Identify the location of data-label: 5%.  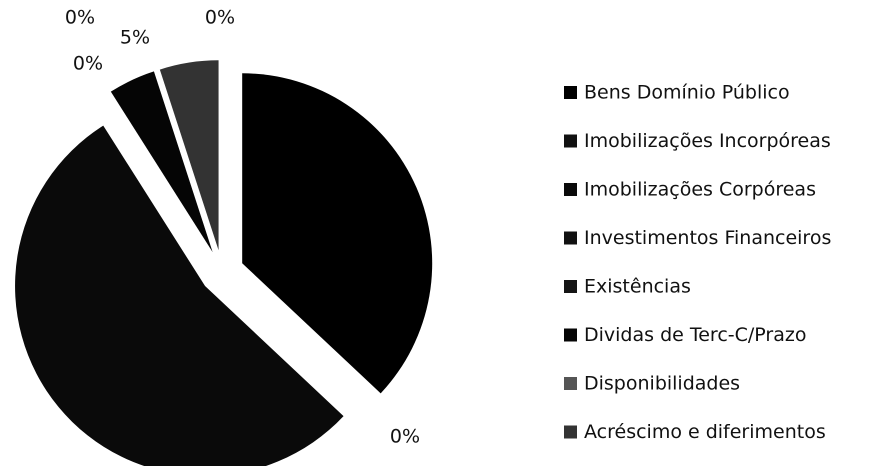
(135, 38).